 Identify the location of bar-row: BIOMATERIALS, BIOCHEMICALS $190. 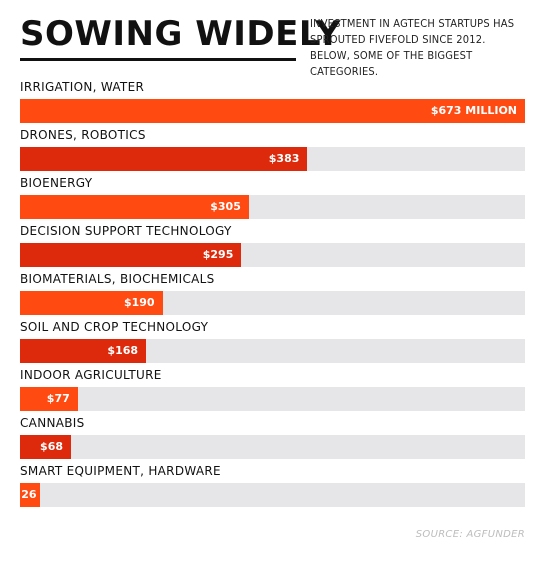
(272, 292).